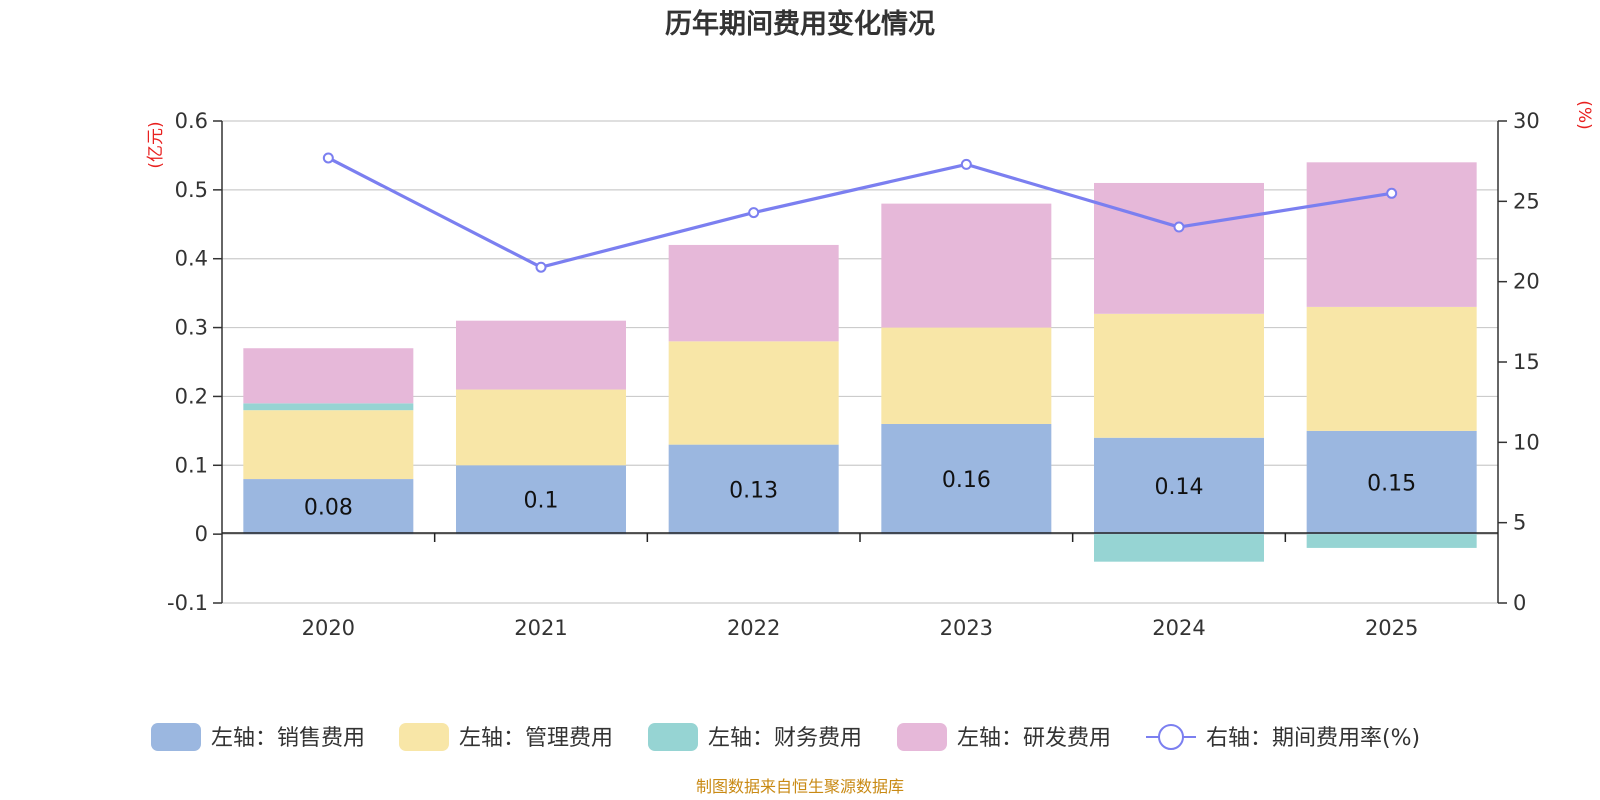 The width and height of the screenshot is (1600, 800). I want to click on left-tick-label: 0.4, so click(191, 259).